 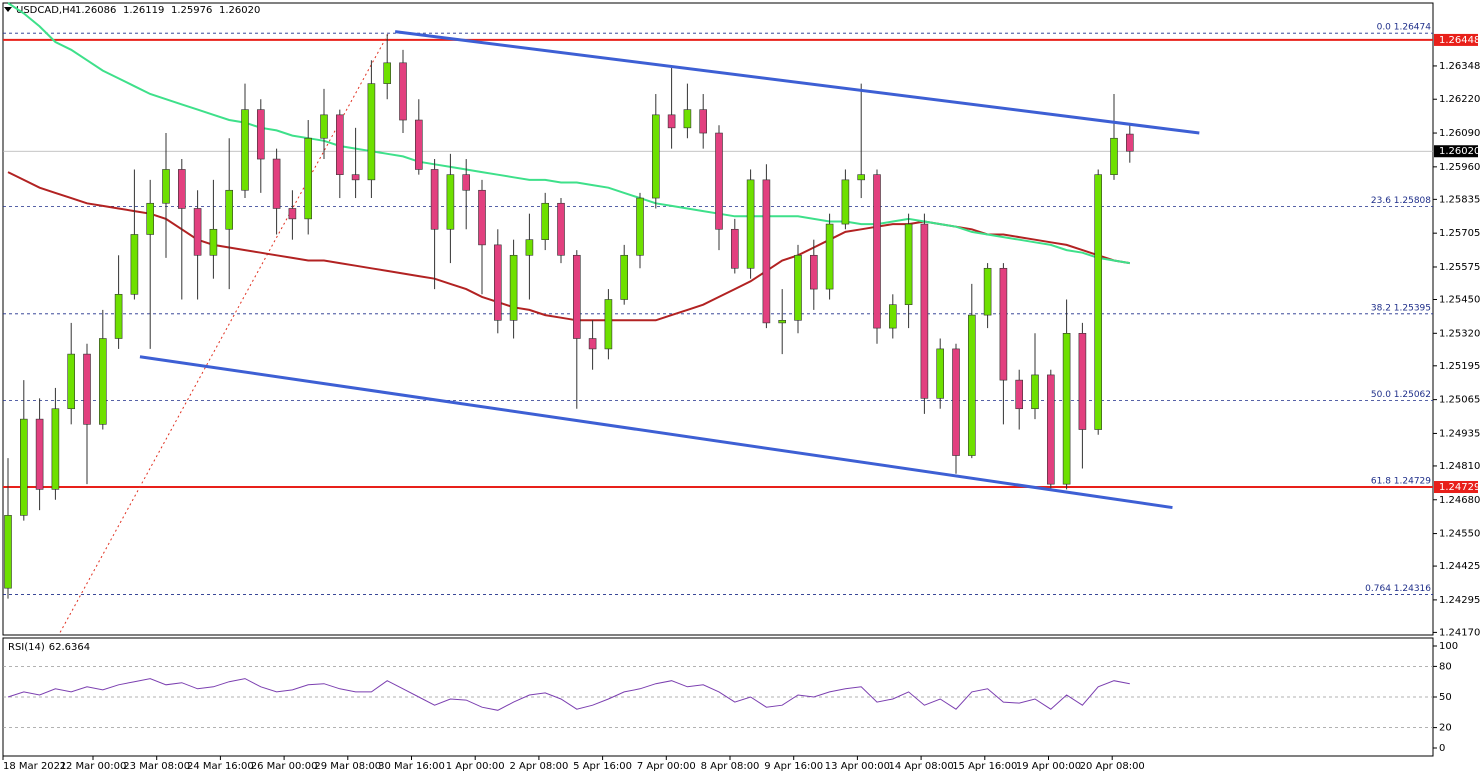 I want to click on fib-label: 38.2 1.25395, so click(x=1401, y=308).